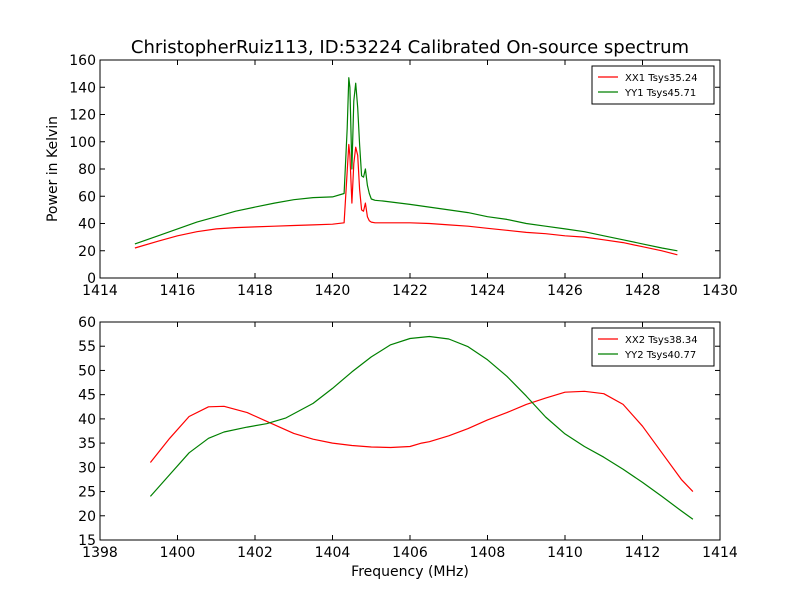 The image size is (800, 600). What do you see at coordinates (87, 493) in the screenshot?
I see `y-tick-label: 25` at bounding box center [87, 493].